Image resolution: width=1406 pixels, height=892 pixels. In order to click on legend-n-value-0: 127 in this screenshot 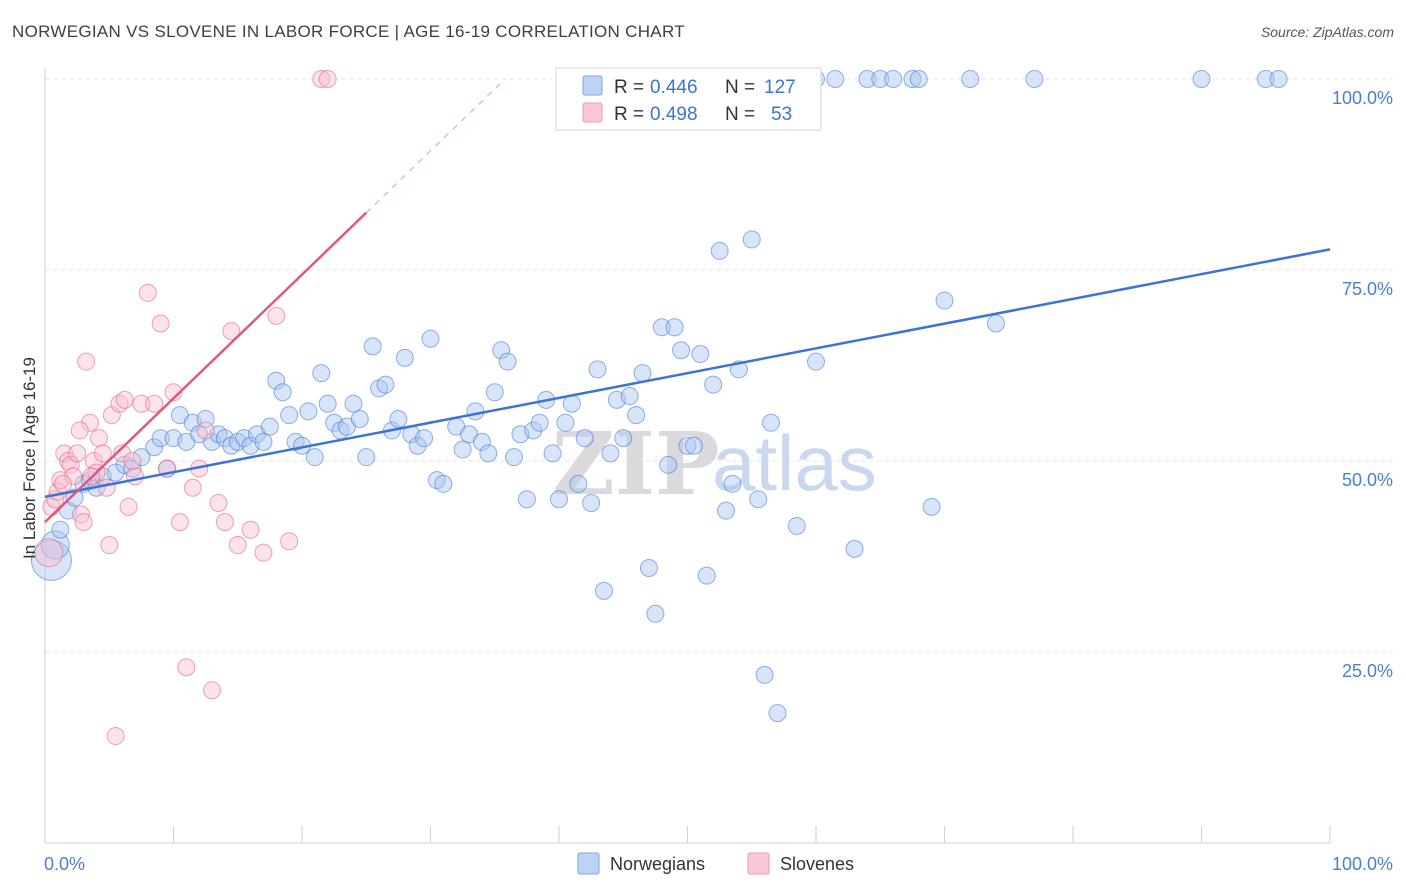, I will do `click(780, 87)`.